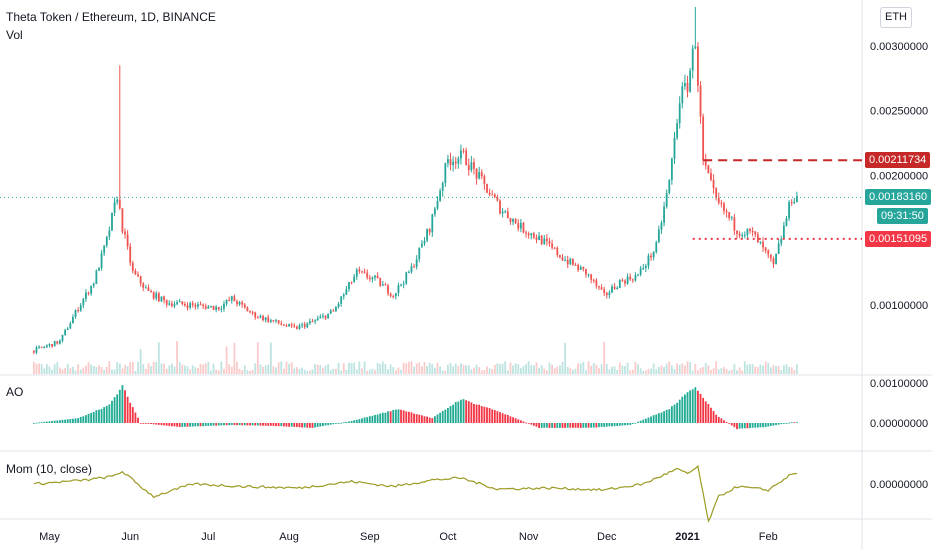  What do you see at coordinates (899, 306) in the screenshot?
I see `price-tick-label: 0.00100000` at bounding box center [899, 306].